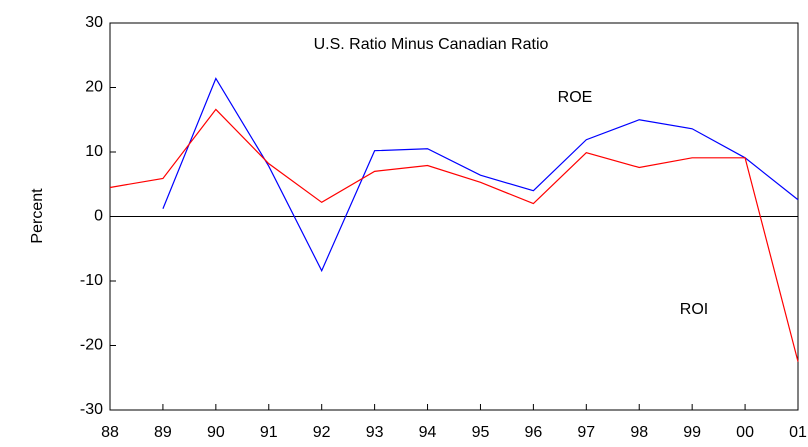 The height and width of the screenshot is (447, 808). Describe the element at coordinates (586, 432) in the screenshot. I see `x-tick-label: 97` at that location.